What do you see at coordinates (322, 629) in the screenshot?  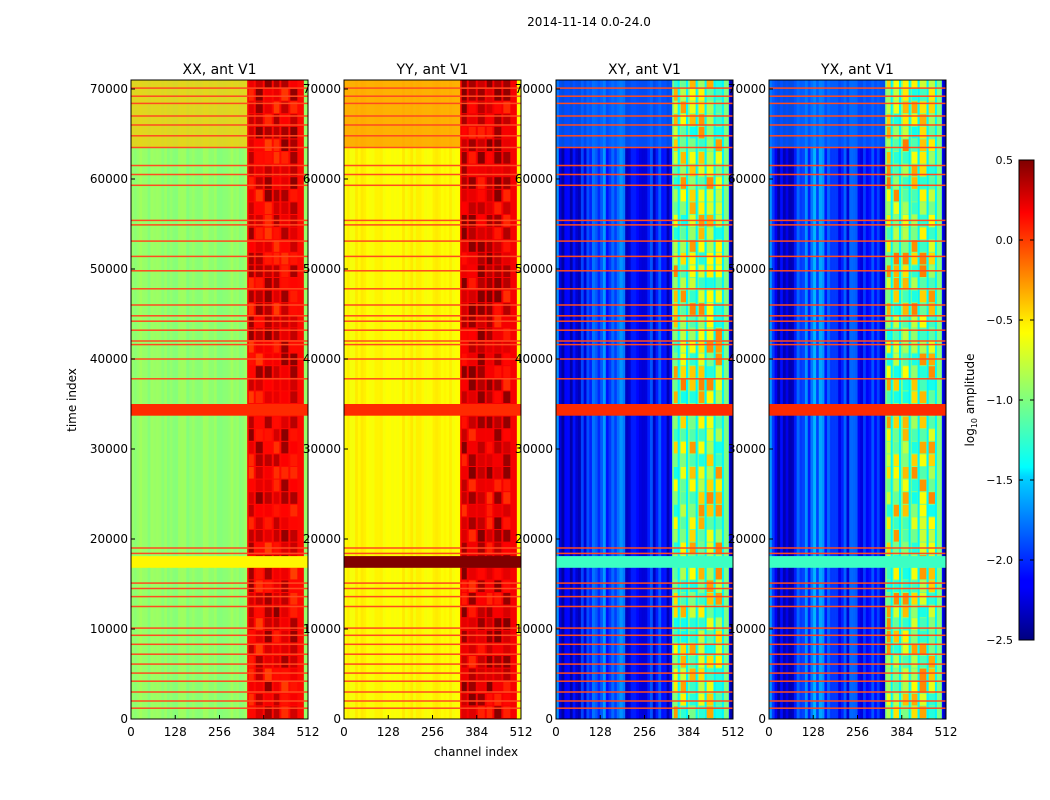 I see `y-tick-label: 10000` at bounding box center [322, 629].